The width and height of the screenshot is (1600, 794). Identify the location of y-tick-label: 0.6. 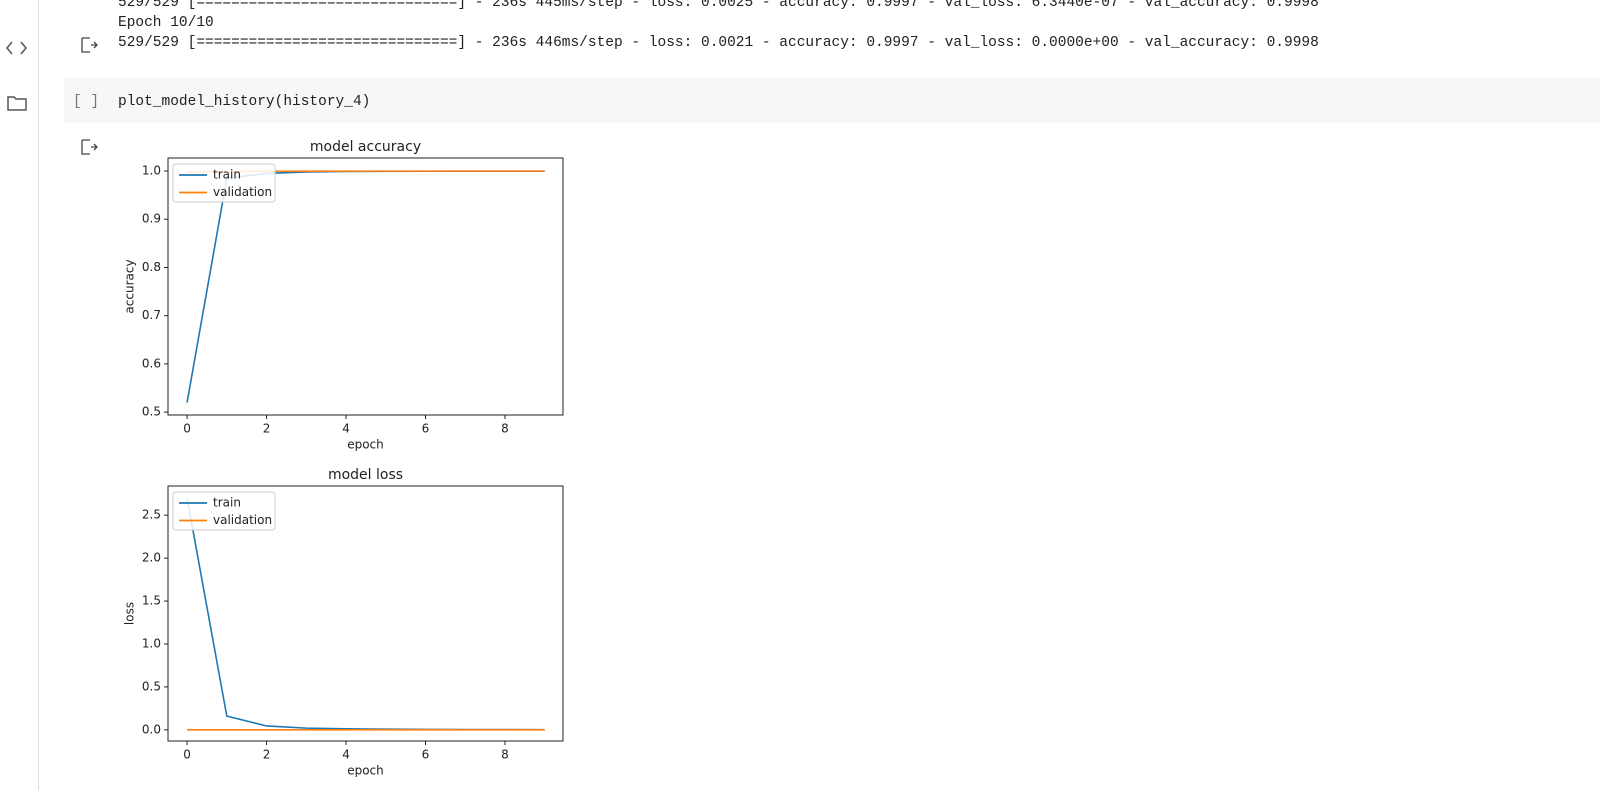
(151, 363).